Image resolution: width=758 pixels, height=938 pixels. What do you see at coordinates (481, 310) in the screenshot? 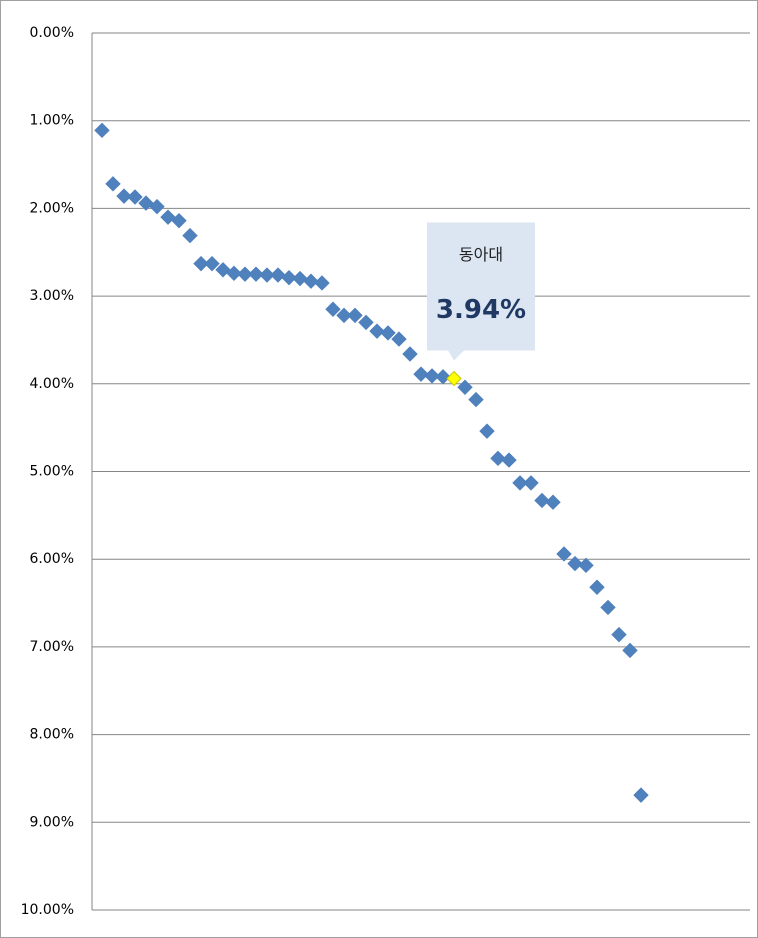
I see `callout-value: 3.94%` at bounding box center [481, 310].